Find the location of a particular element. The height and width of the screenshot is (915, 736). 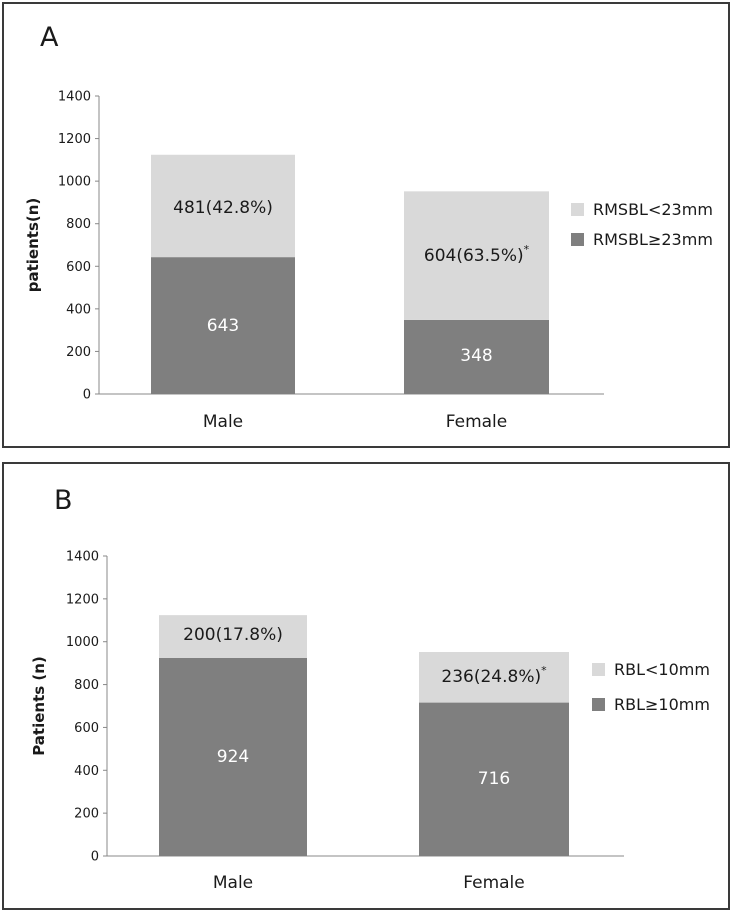

bar-segment-RBL<10mm-Female is located at coordinates (494, 677).